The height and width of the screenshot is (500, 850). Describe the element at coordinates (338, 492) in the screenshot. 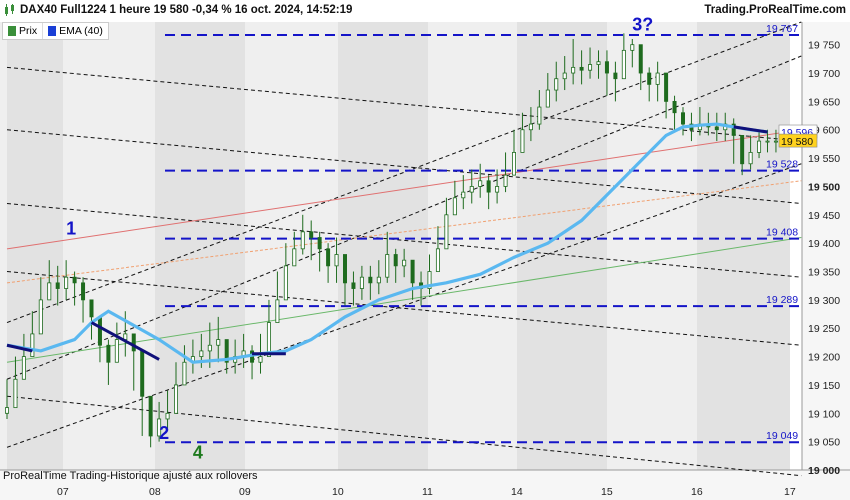

I see `x-tick-label: 10` at that location.